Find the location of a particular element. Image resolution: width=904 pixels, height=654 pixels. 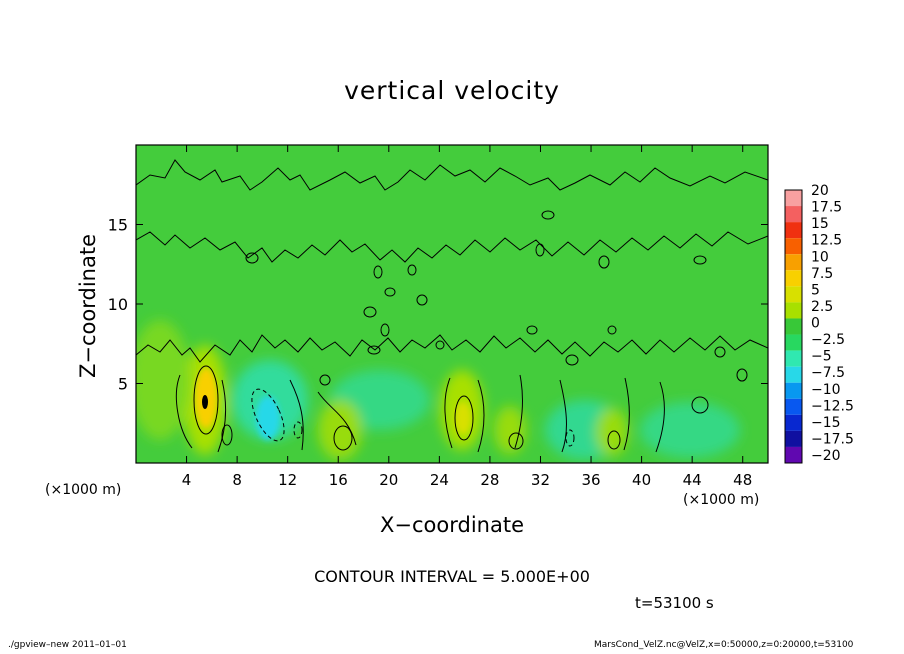

colorbar-level-label: 5 is located at coordinates (815, 290).